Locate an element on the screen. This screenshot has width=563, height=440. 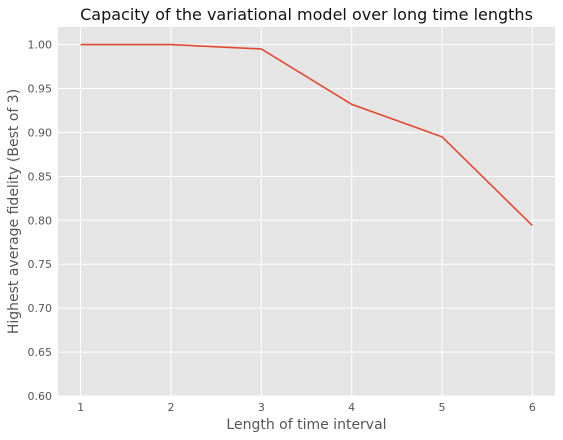
y-axis-label: Highest average fidelity (Best of 3) is located at coordinates (14, 211).